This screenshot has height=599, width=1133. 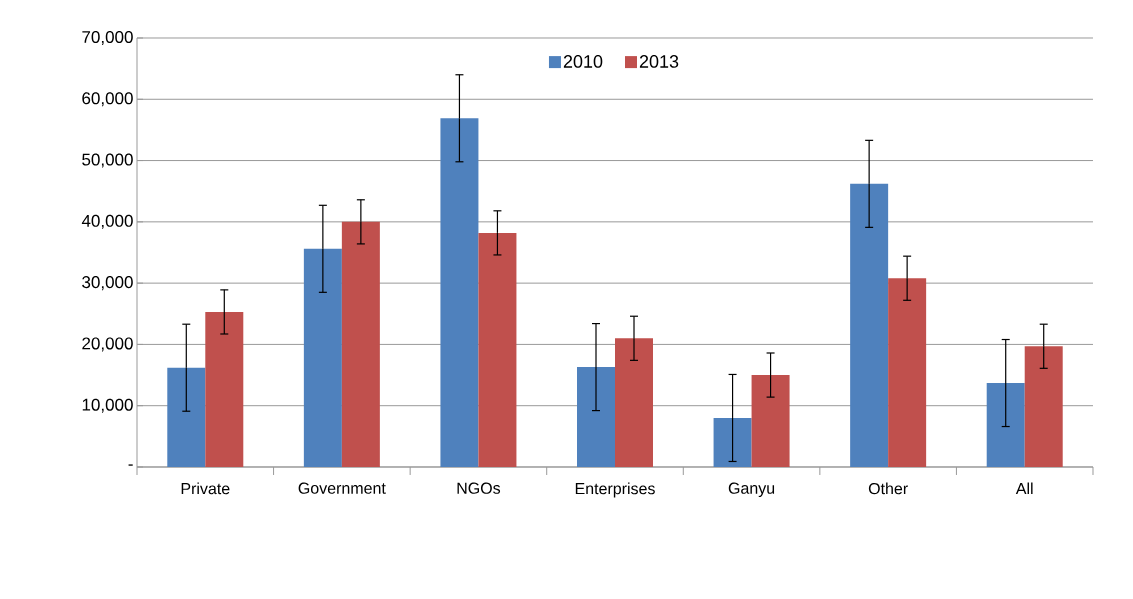 I want to click on x-tick-label: Enterprises, so click(x=615, y=490).